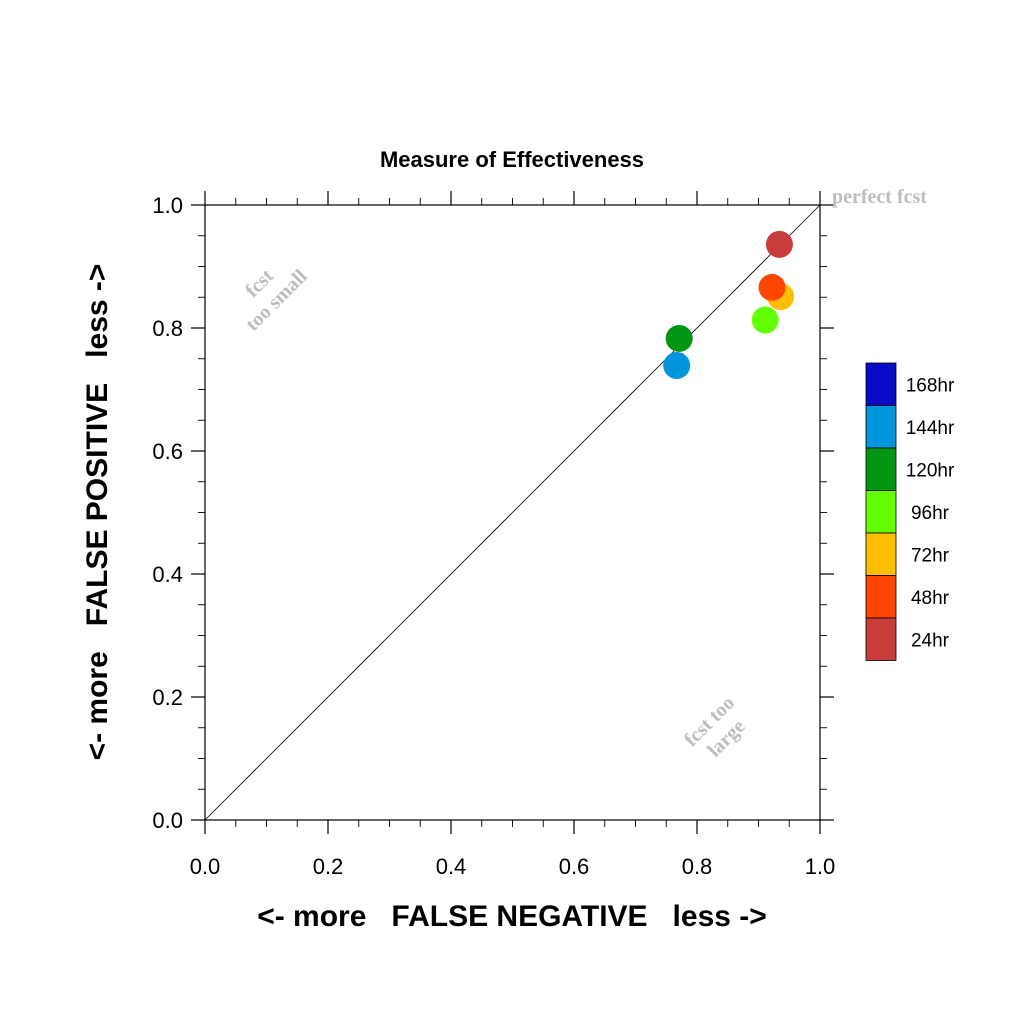  Describe the element at coordinates (881, 384) in the screenshot. I see `legend-swatch-168hr` at that location.